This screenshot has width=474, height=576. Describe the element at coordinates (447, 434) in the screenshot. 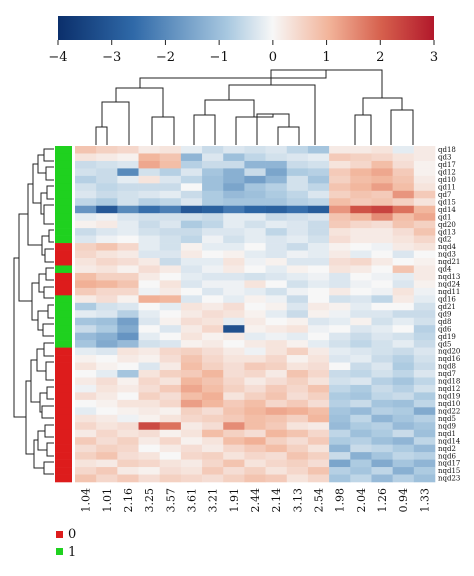

I see `row-label: nqd1` at that location.